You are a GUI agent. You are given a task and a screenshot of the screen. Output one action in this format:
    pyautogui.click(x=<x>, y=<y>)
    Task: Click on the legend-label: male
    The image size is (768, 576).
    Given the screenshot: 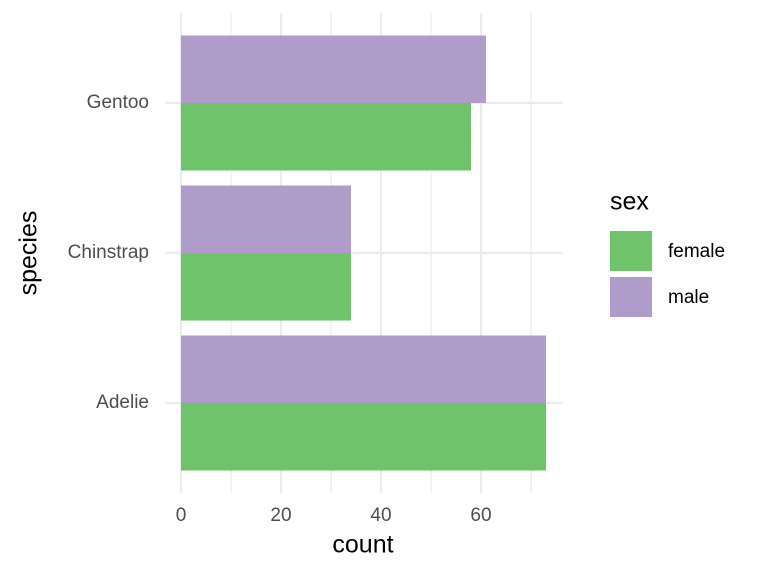 What is the action you would take?
    pyautogui.click(x=688, y=297)
    